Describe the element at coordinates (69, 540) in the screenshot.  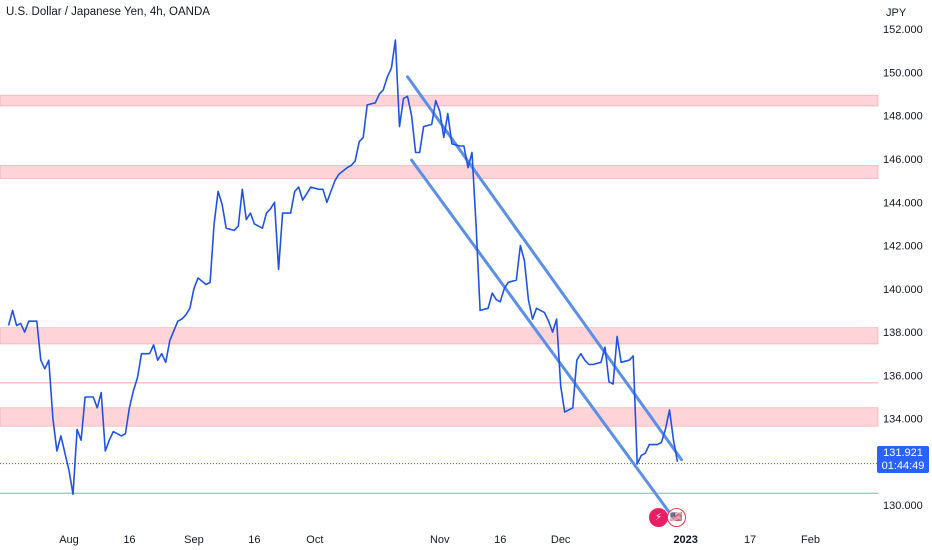
I see `x-tick-label: Aug` at that location.